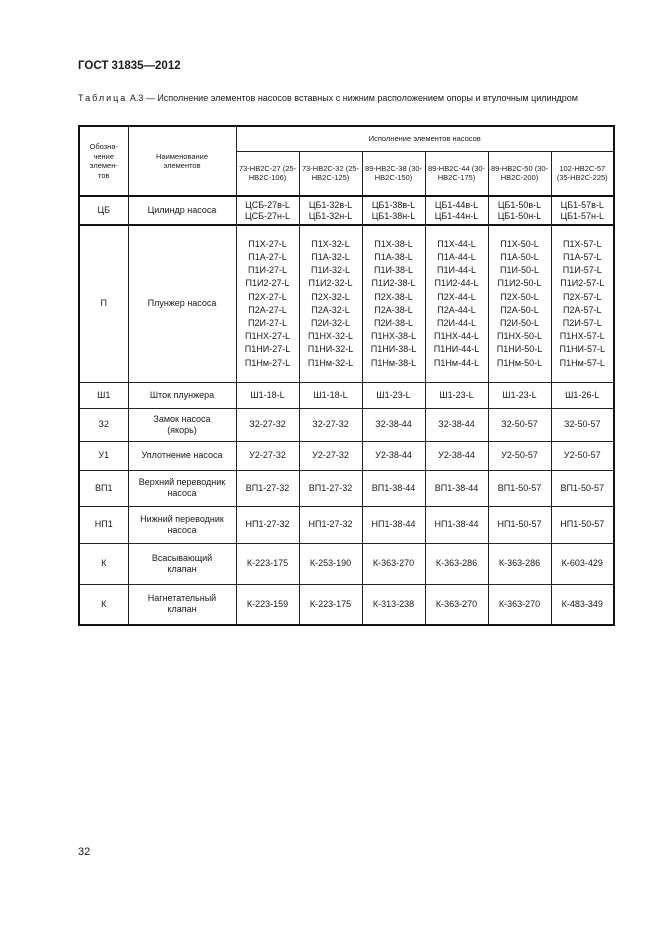  What do you see at coordinates (330, 362) in the screenshot?
I see `element-part-number: П1Нм-32-L` at bounding box center [330, 362].